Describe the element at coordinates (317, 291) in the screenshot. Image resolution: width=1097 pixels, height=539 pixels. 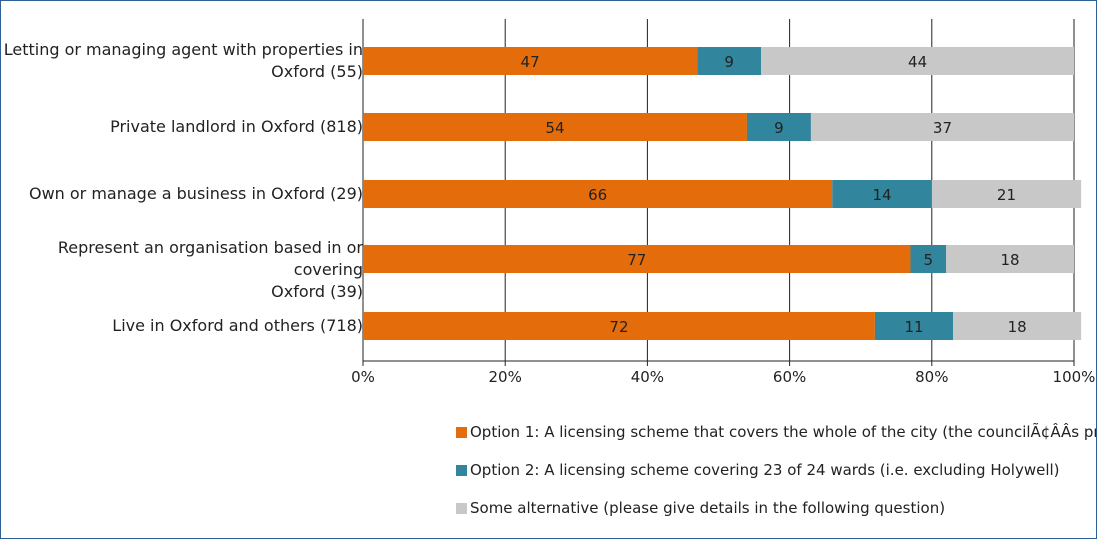
I see `category-label-line: Oxford (39)` at that location.